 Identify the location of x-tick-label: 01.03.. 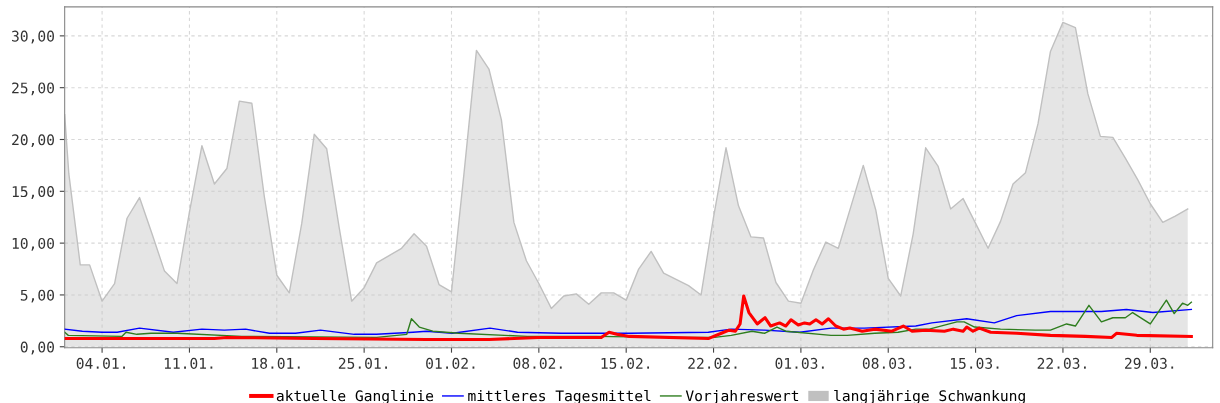
(799, 363).